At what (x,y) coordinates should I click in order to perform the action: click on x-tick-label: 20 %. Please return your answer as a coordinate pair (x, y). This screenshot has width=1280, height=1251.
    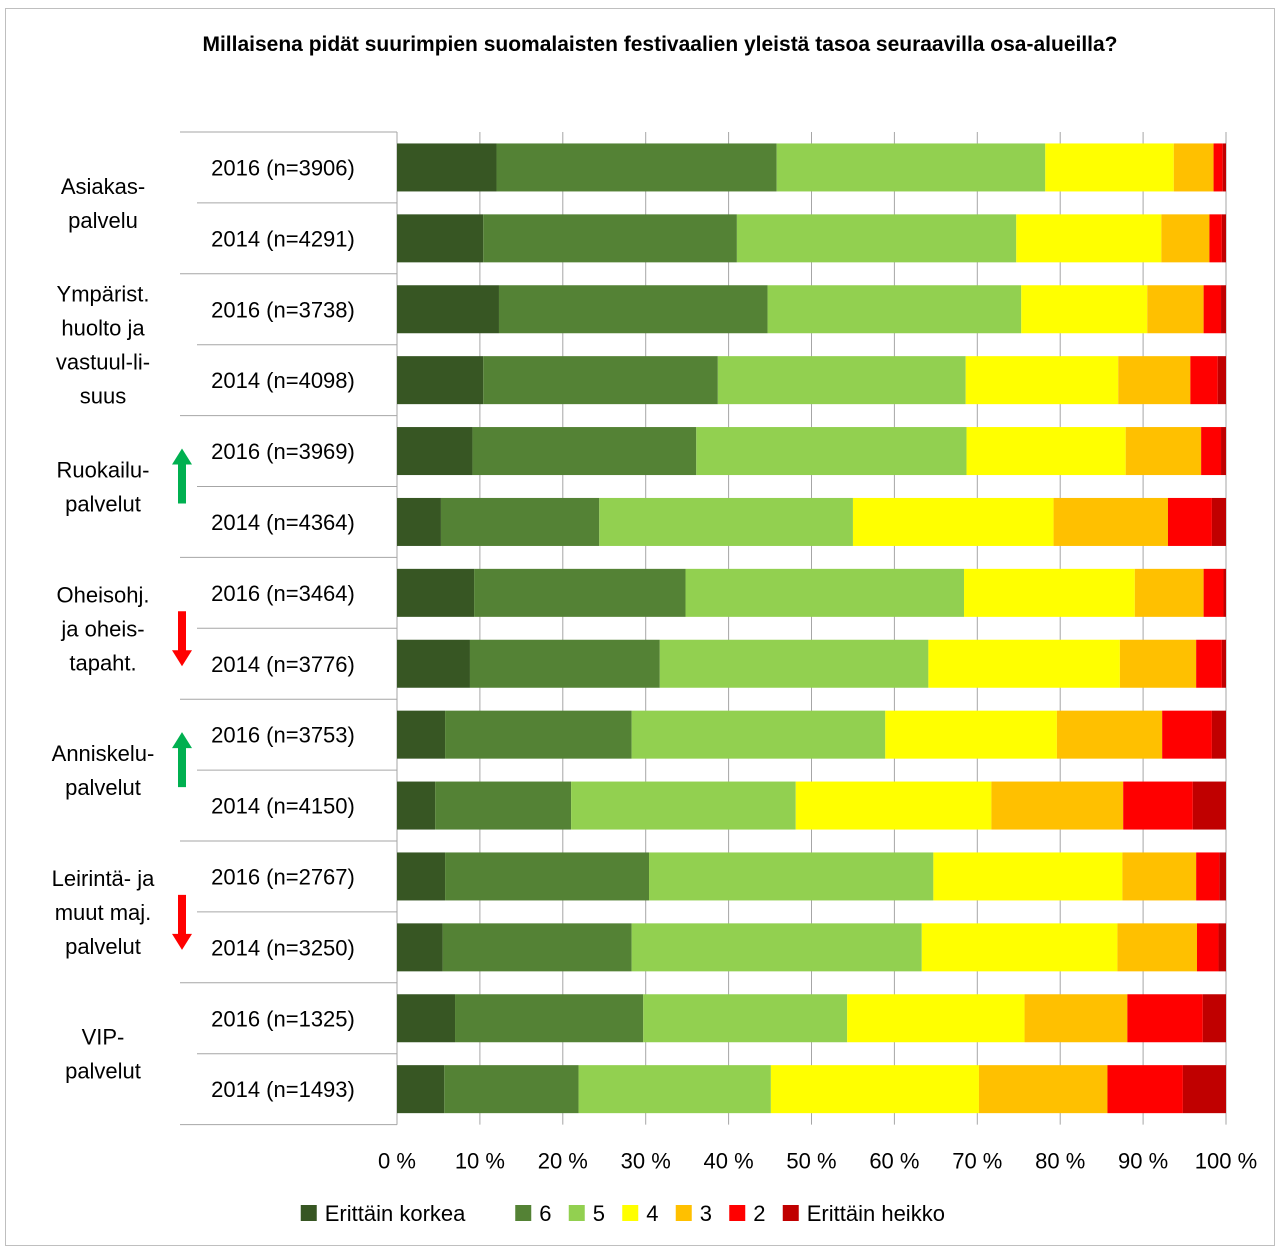
    Looking at the image, I should click on (563, 1161).